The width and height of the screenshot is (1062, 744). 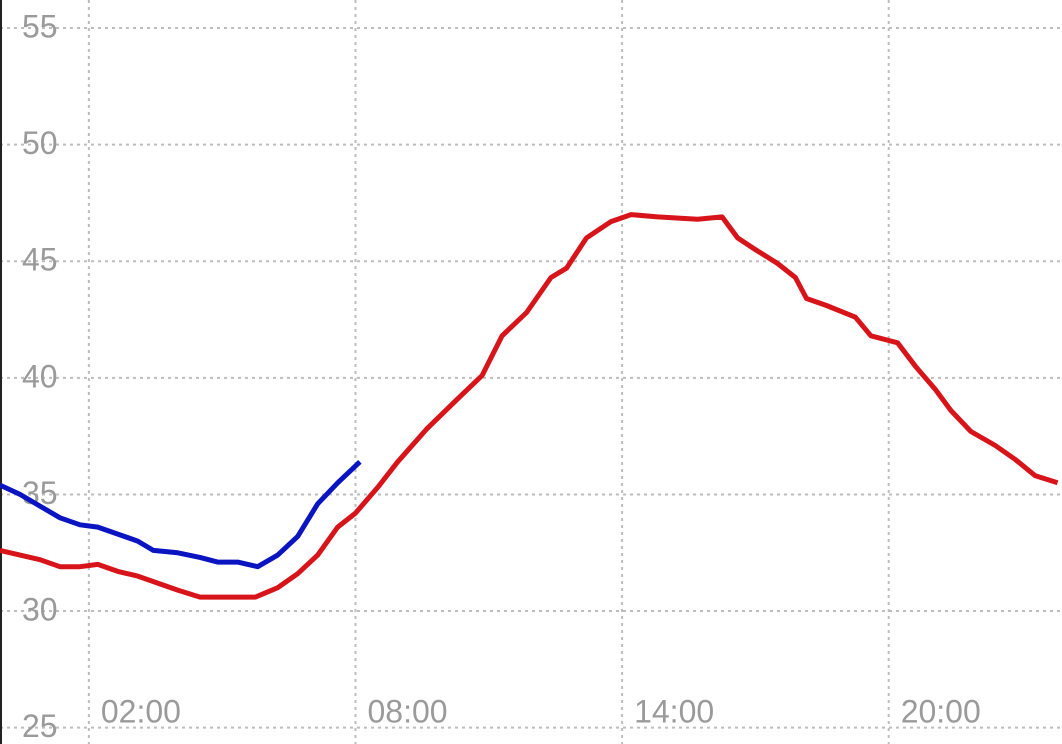 I want to click on x-tick-label: 08:00, so click(x=407, y=711).